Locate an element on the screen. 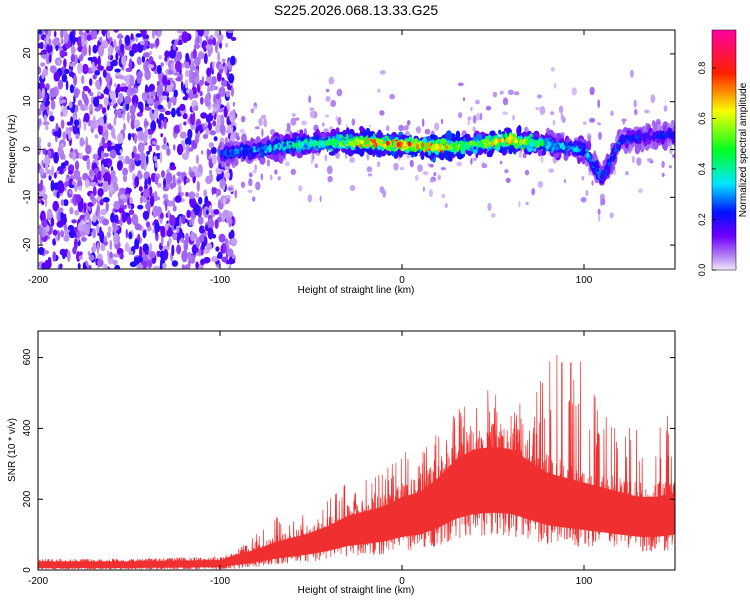 This screenshot has height=600, width=750. colorbar-tick-3: 0.6 is located at coordinates (702, 118).